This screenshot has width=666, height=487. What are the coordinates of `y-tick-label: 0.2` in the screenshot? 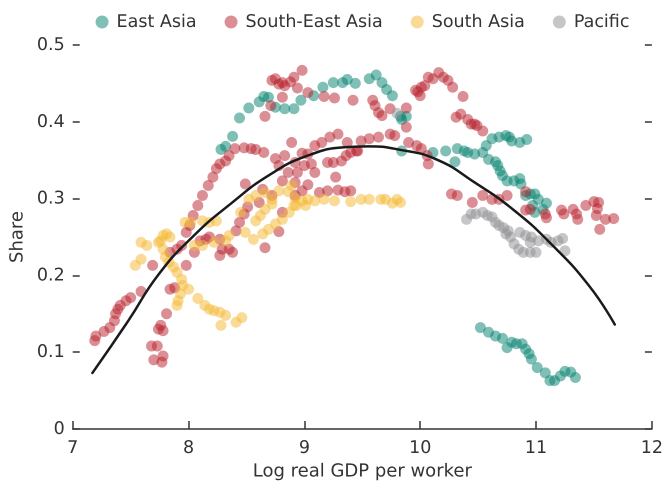 It's located at (50, 275).